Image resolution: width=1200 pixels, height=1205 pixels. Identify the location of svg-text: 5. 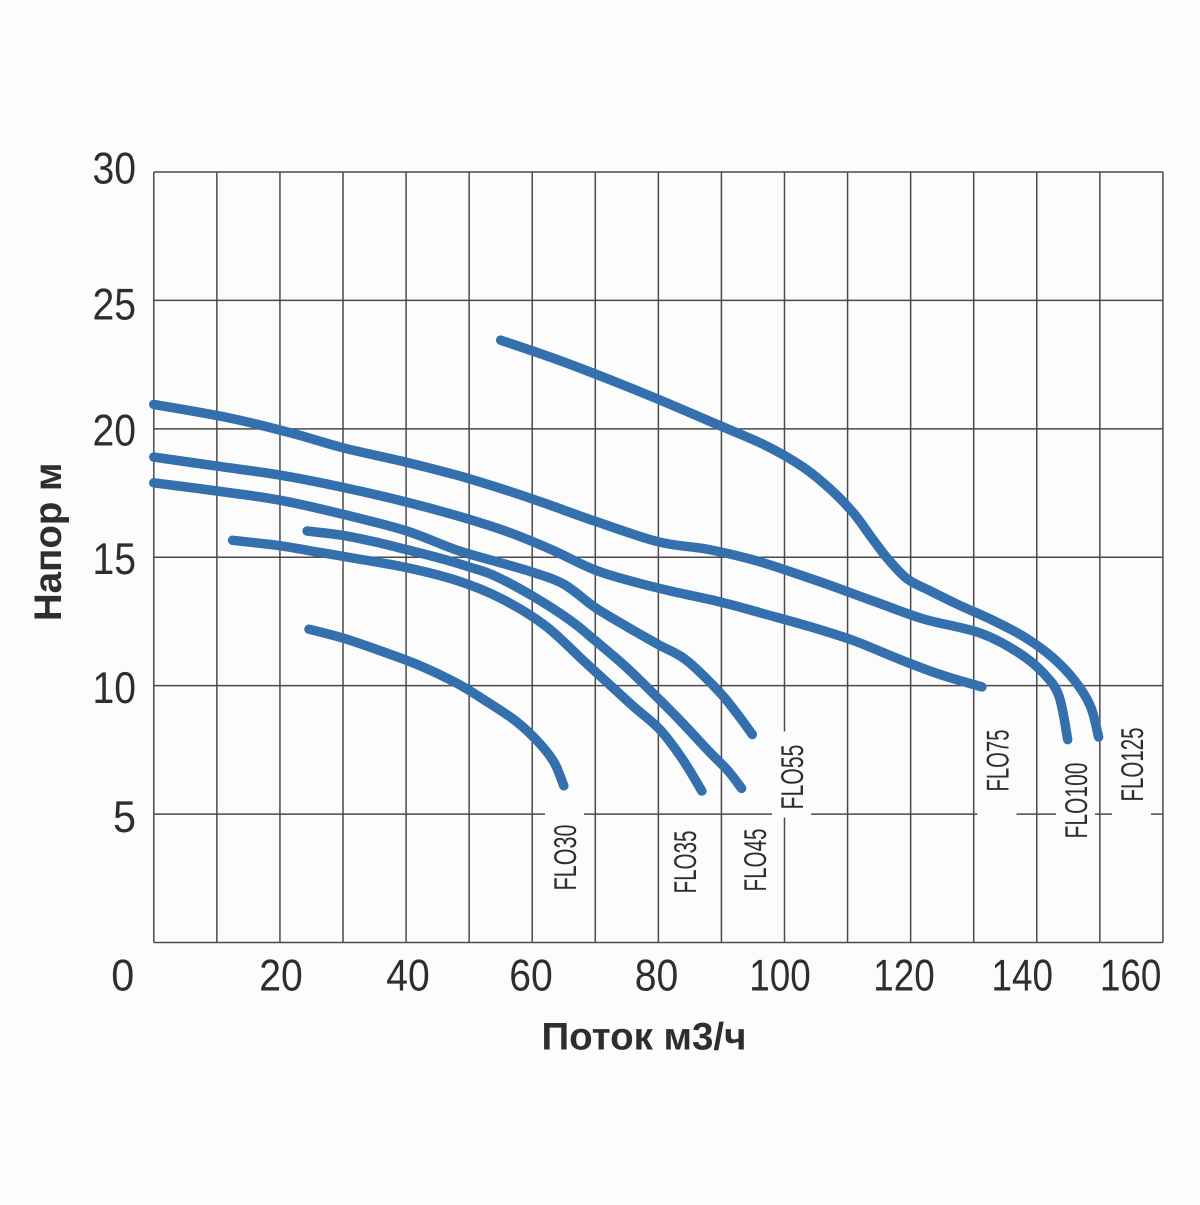
(124, 817).